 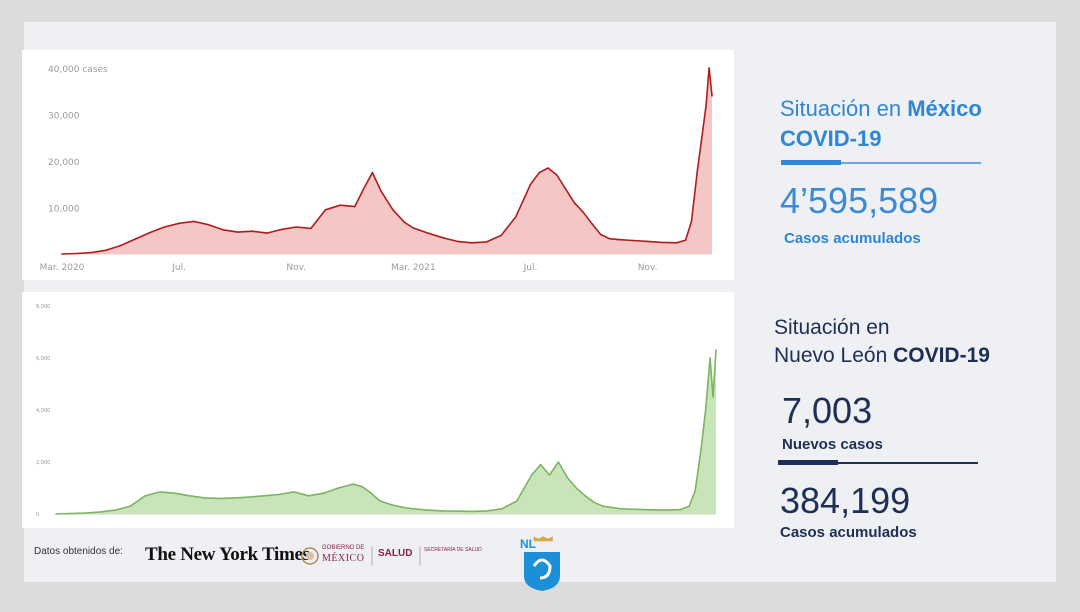 I want to click on nl-divider-accent, so click(x=808, y=462).